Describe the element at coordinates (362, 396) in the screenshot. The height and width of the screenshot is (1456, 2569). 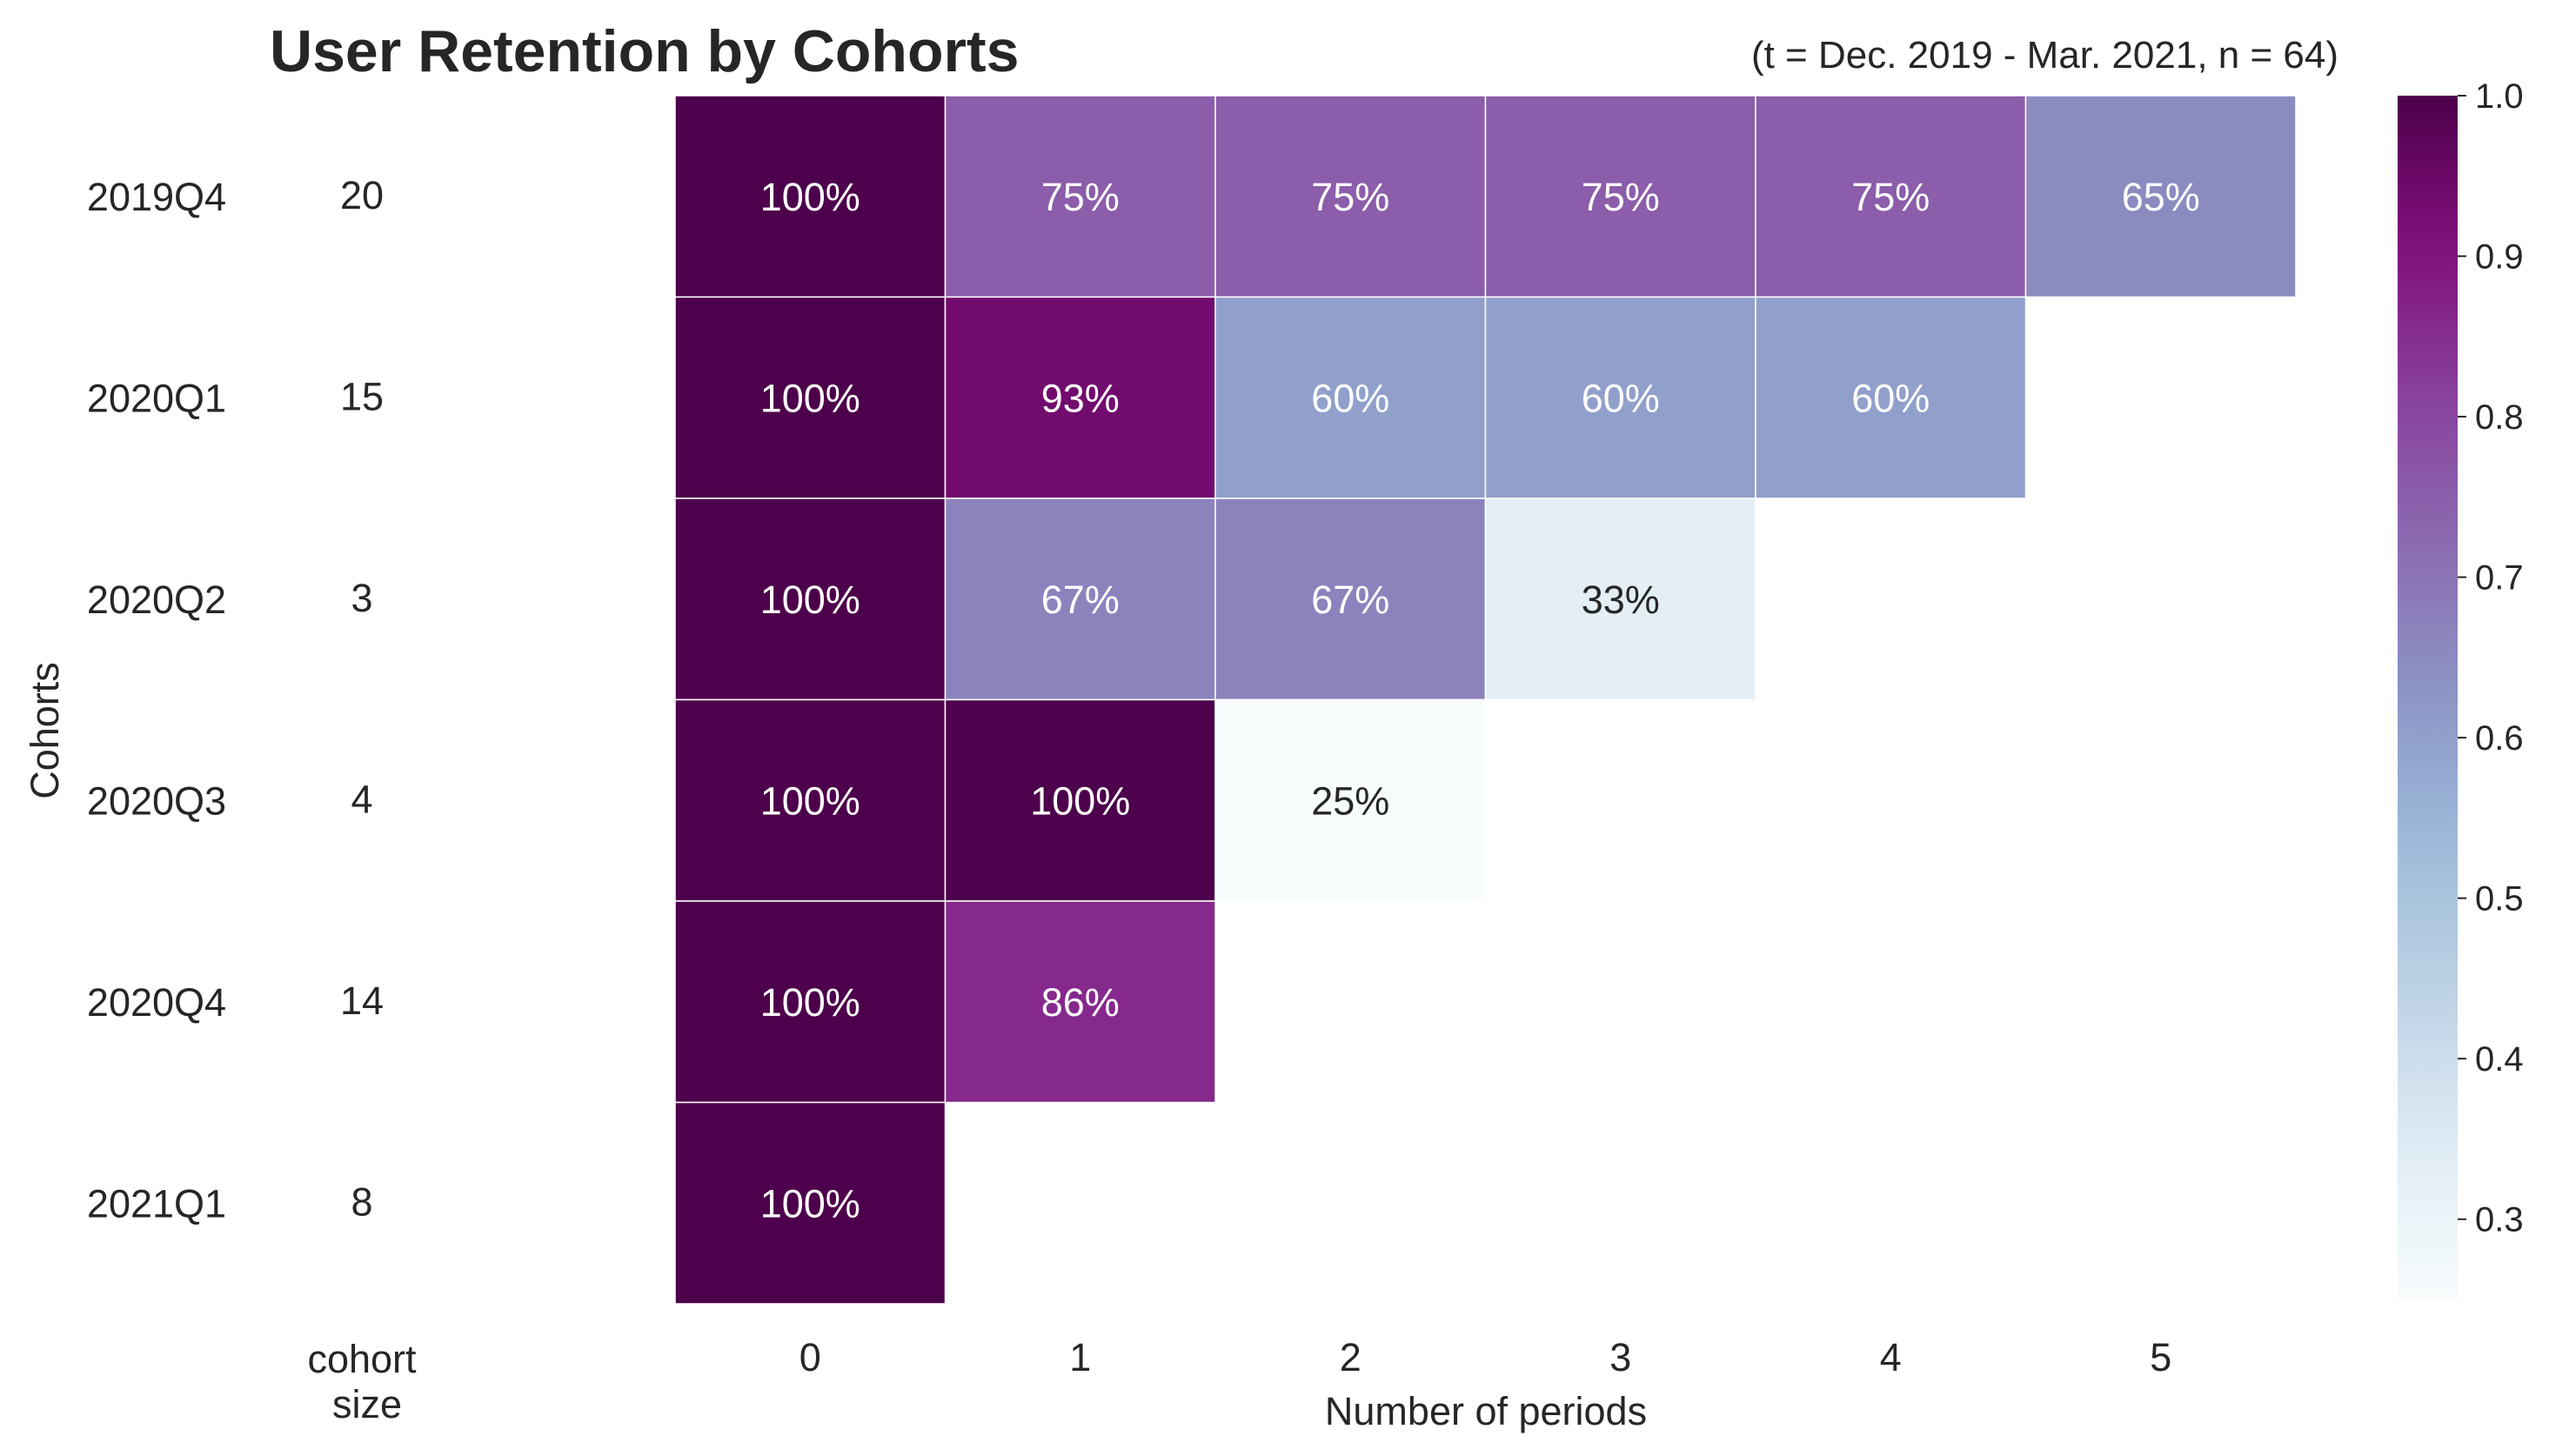
I see `cohort-size-value: 15` at that location.